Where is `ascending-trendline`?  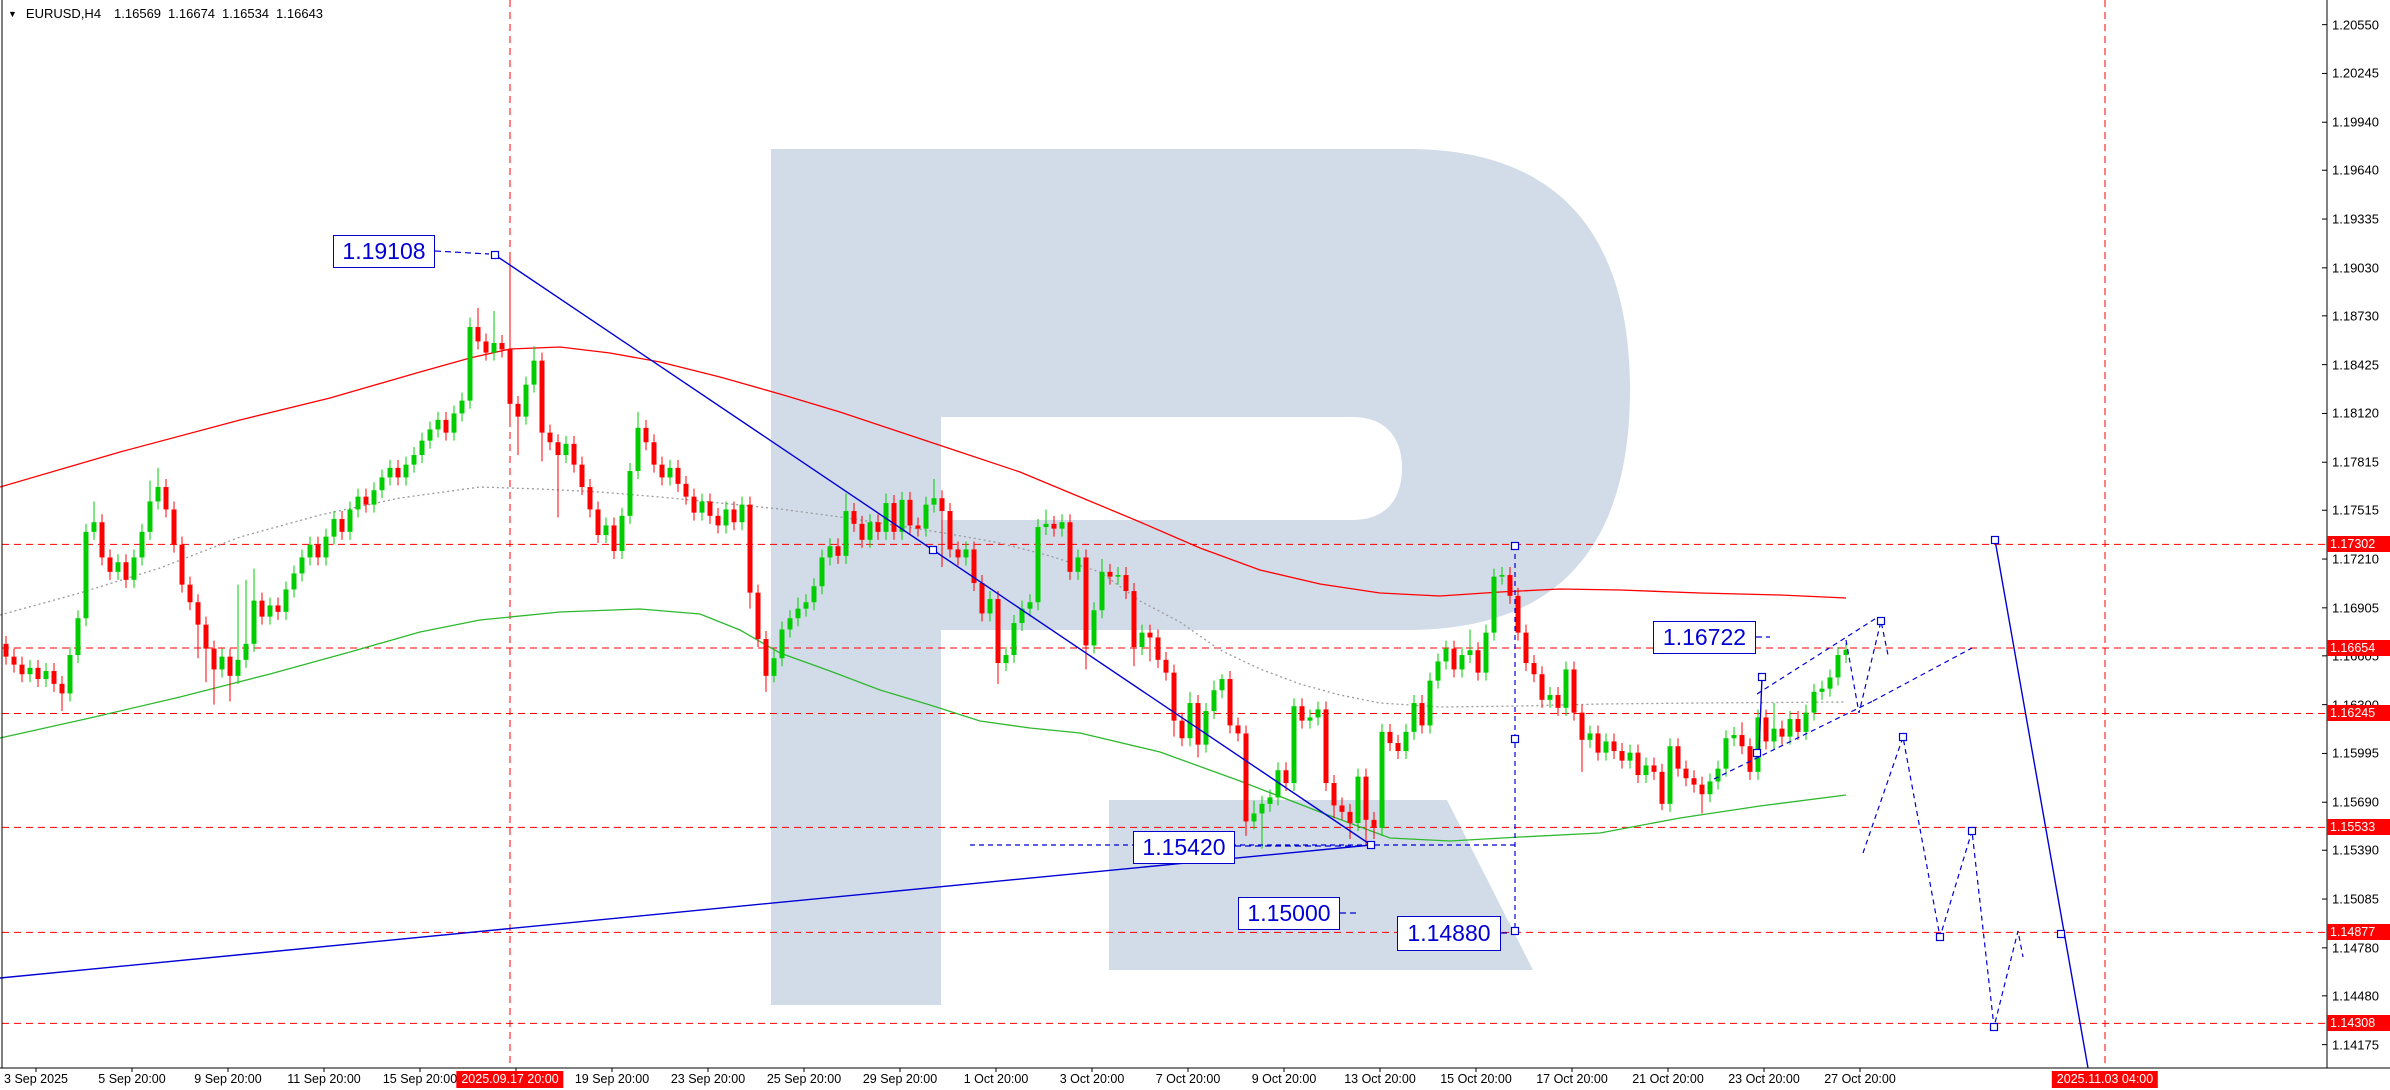 ascending-trendline is located at coordinates (686, 911).